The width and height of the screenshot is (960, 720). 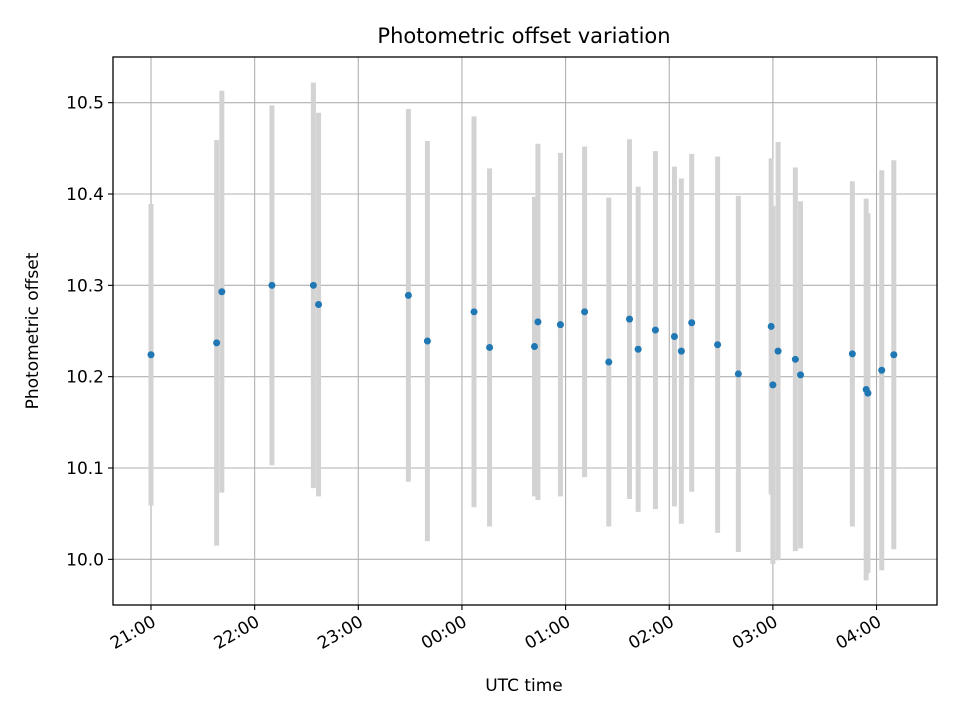 I want to click on y-tick-label: 10.1, so click(x=85, y=469).